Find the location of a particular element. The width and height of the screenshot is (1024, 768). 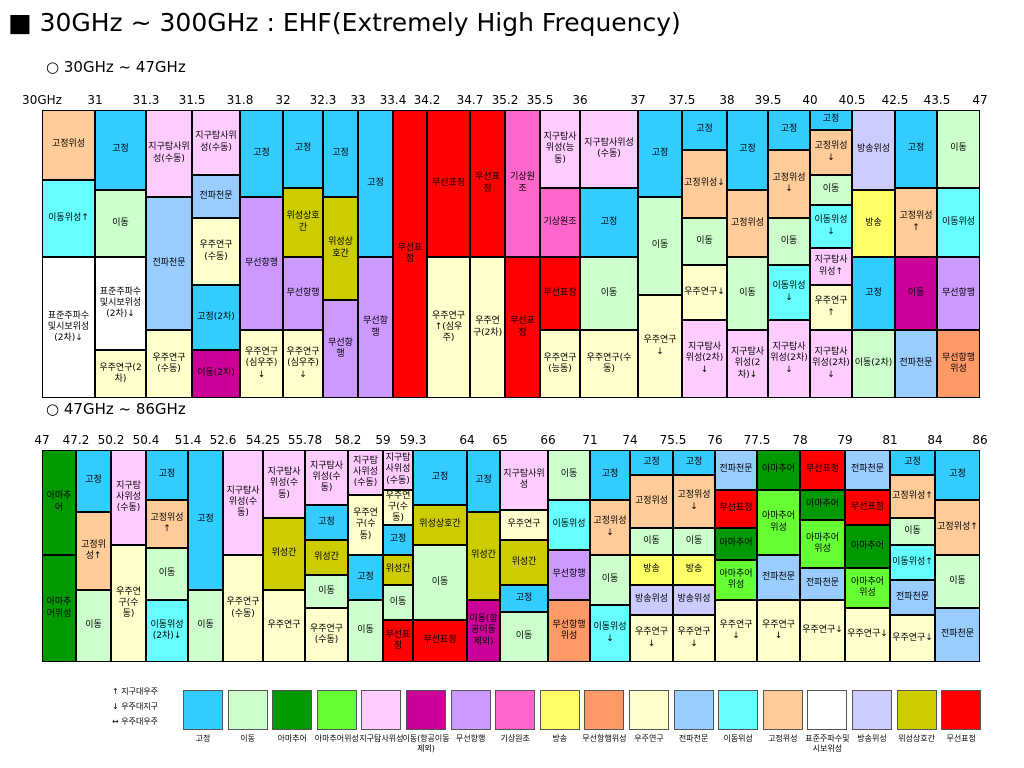

frequency-label: 40.5 is located at coordinates (852, 100).